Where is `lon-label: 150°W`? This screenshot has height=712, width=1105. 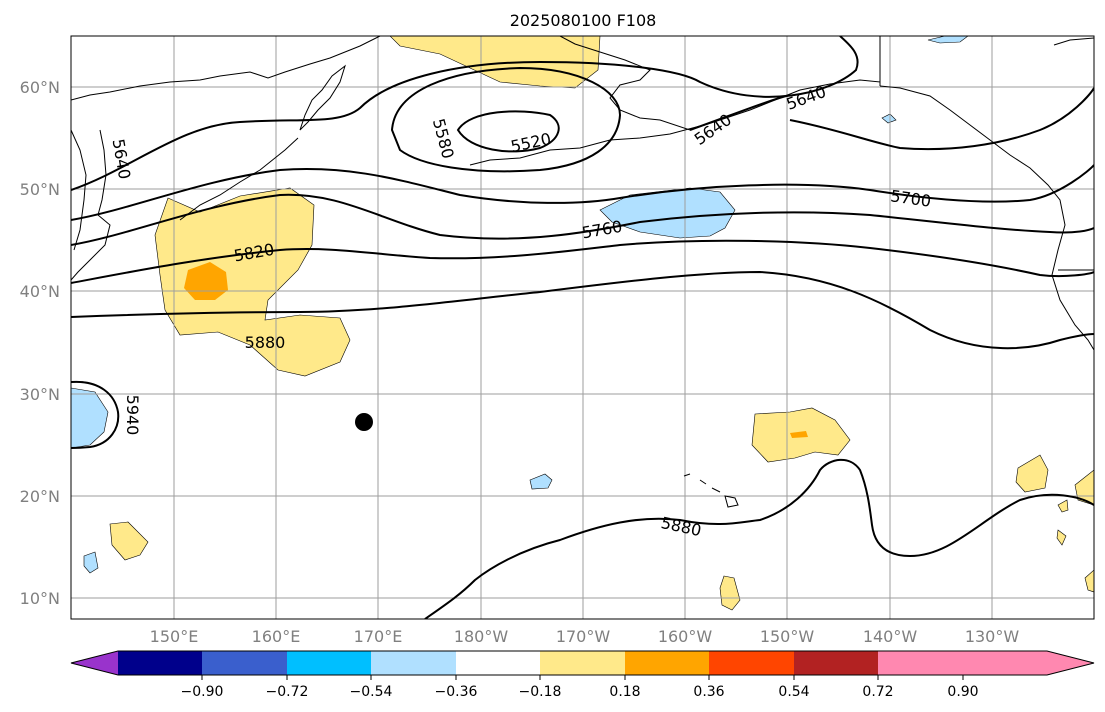 lon-label: 150°W is located at coordinates (787, 636).